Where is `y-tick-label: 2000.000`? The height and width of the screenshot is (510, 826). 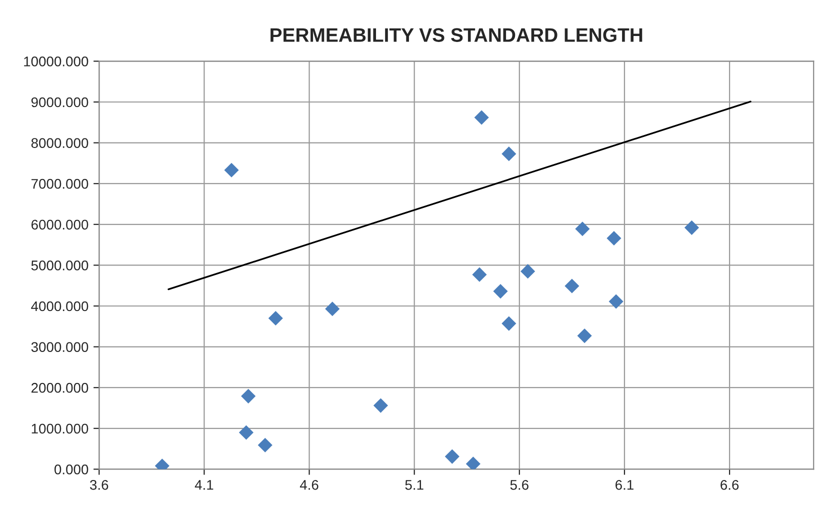
y-tick-label: 2000.000 is located at coordinates (59, 387).